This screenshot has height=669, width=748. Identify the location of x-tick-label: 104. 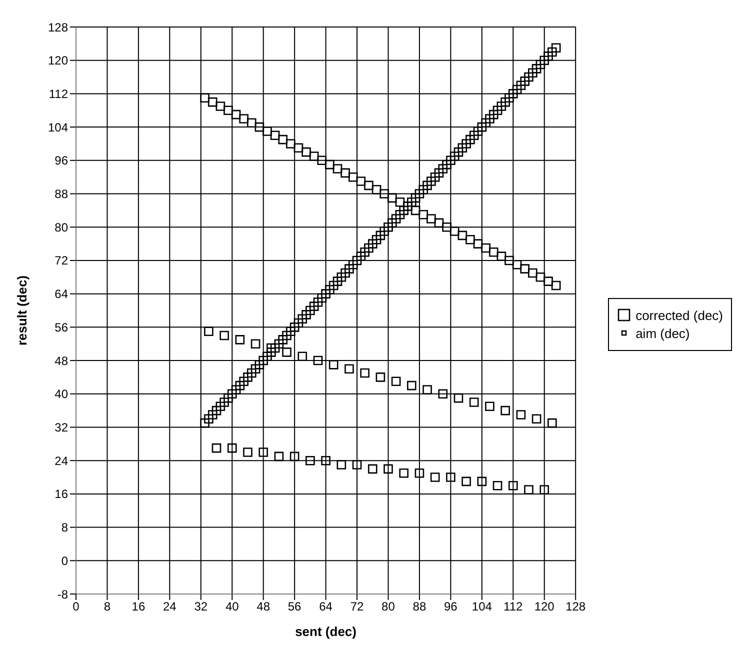
(482, 607).